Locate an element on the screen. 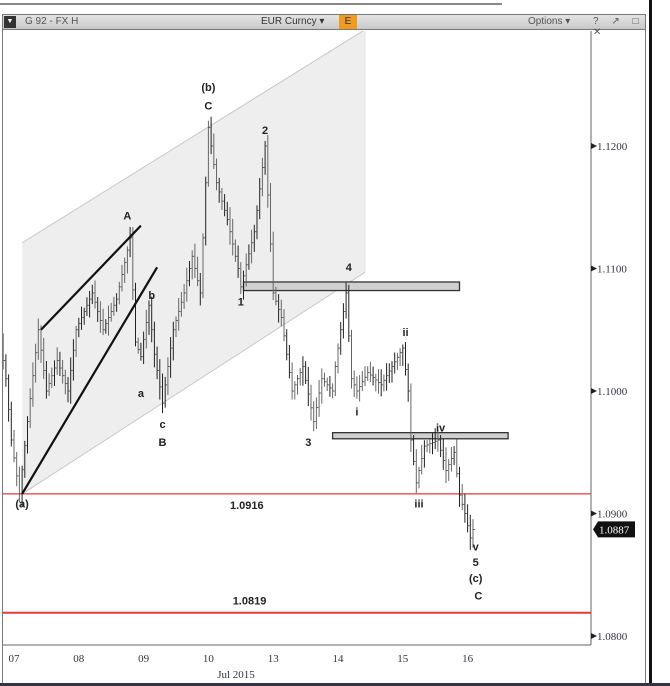  wave-label: iii is located at coordinates (418, 504).